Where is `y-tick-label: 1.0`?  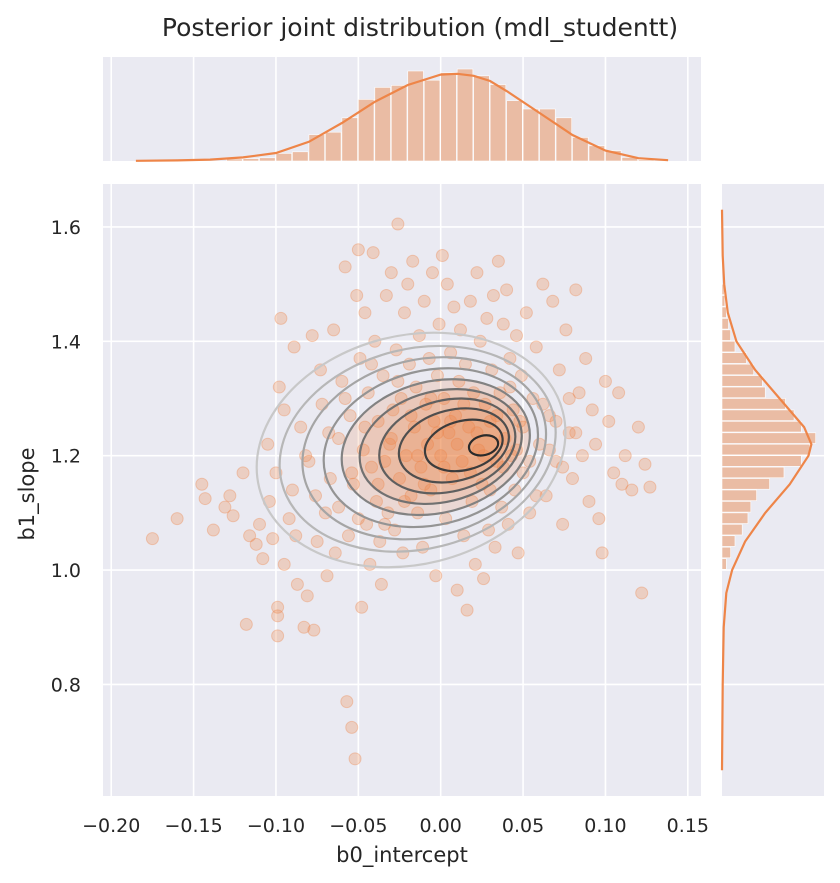
y-tick-label: 1.0 is located at coordinates (66, 571).